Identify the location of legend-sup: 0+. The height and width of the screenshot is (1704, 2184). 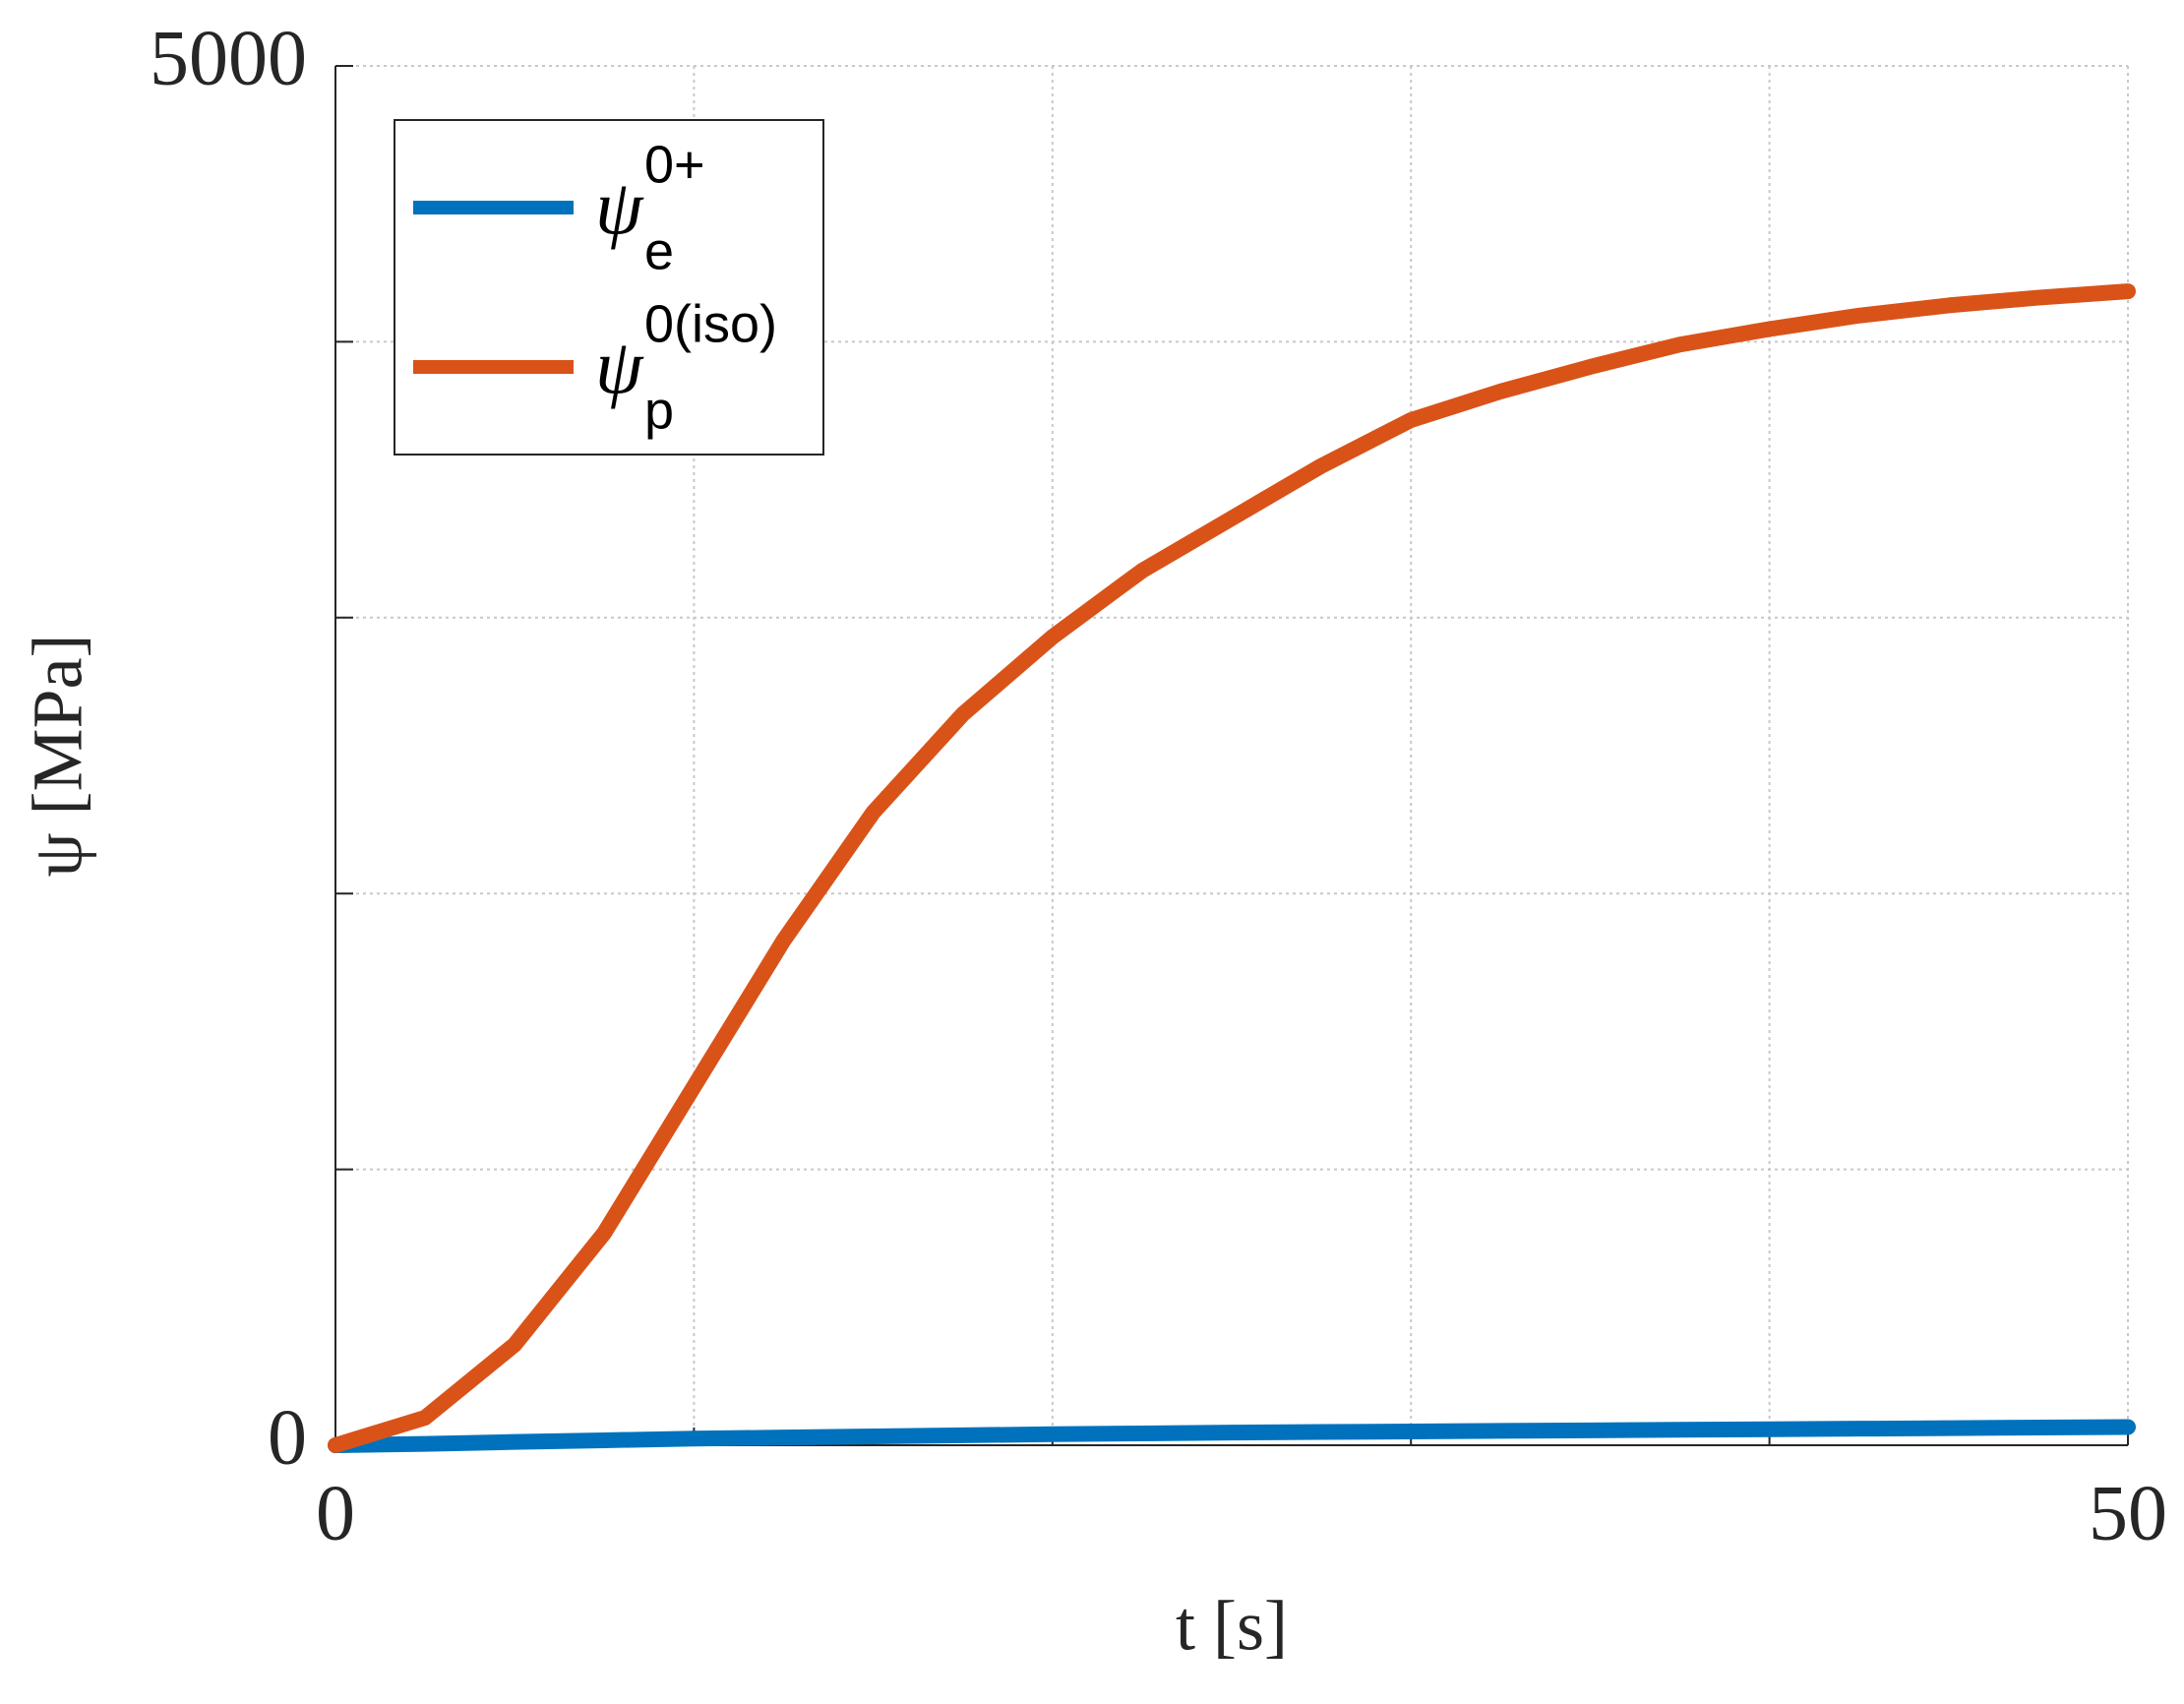
(674, 164).